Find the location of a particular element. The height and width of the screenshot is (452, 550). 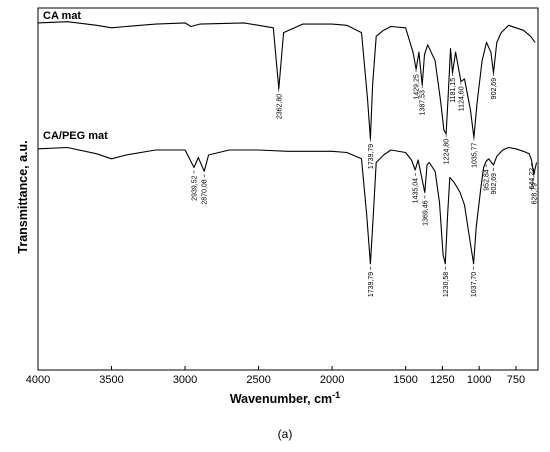

x-tick-label-2500: 2500 is located at coordinates (258, 380).